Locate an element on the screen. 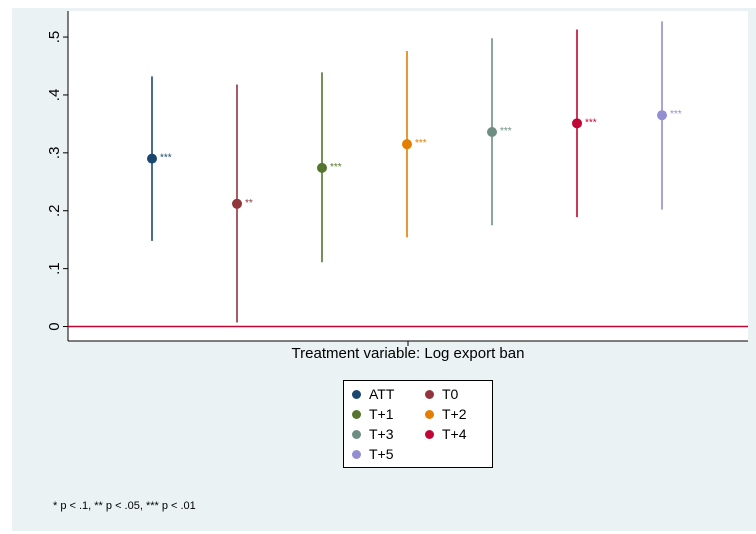 The width and height of the screenshot is (756, 534). legend-label: ATT is located at coordinates (382, 394).